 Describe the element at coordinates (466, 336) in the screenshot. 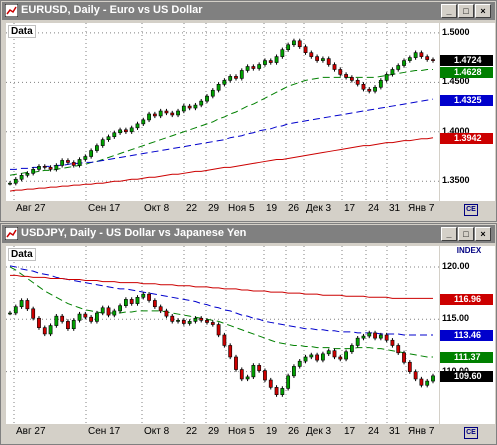

I see `price-marker-box: 113.46` at that location.